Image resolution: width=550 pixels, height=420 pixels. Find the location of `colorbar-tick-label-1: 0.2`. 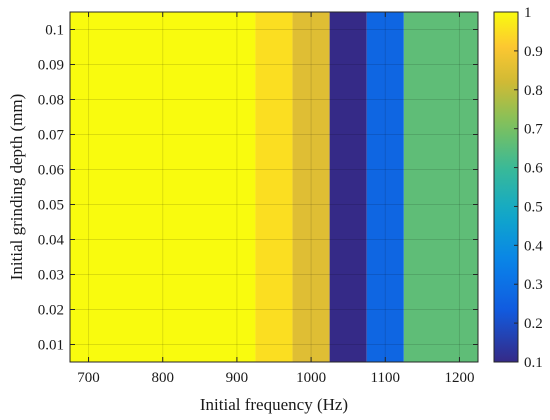

colorbar-tick-label-1: 0.2 is located at coordinates (533, 324).